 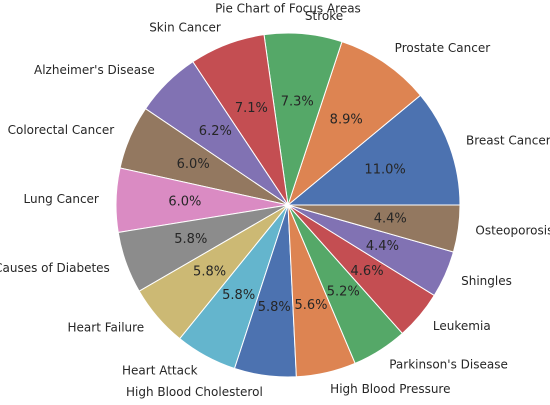 I want to click on slice-label: High Blood Pressure, so click(x=390, y=389).